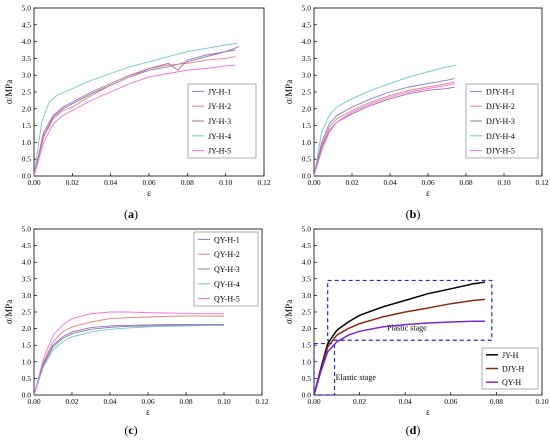 This screenshot has height=442, width=550. What do you see at coordinates (27, 8) in the screenshot?
I see `panel-a-y-tick-label: 5.0` at bounding box center [27, 8].